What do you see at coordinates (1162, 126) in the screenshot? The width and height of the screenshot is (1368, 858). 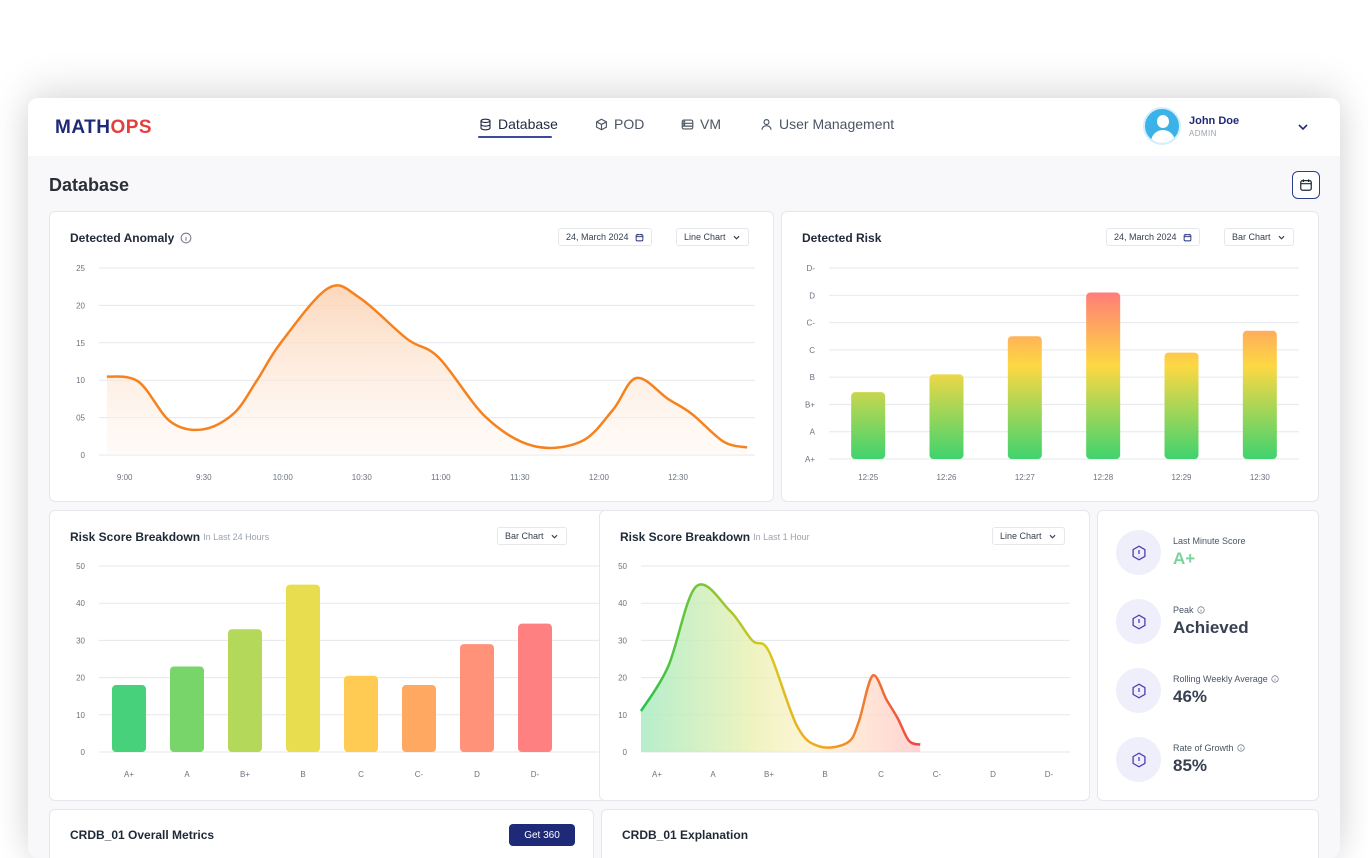 I see `avatar` at bounding box center [1162, 126].